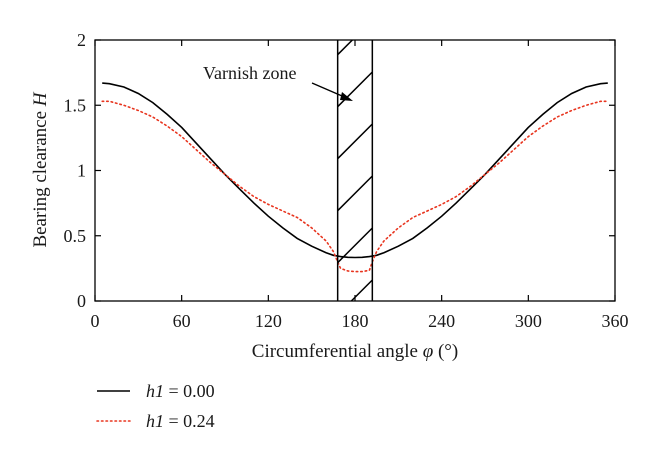 The height and width of the screenshot is (460, 660). What do you see at coordinates (40, 169) in the screenshot?
I see `y-axis-title: Bearing clearance H` at bounding box center [40, 169].